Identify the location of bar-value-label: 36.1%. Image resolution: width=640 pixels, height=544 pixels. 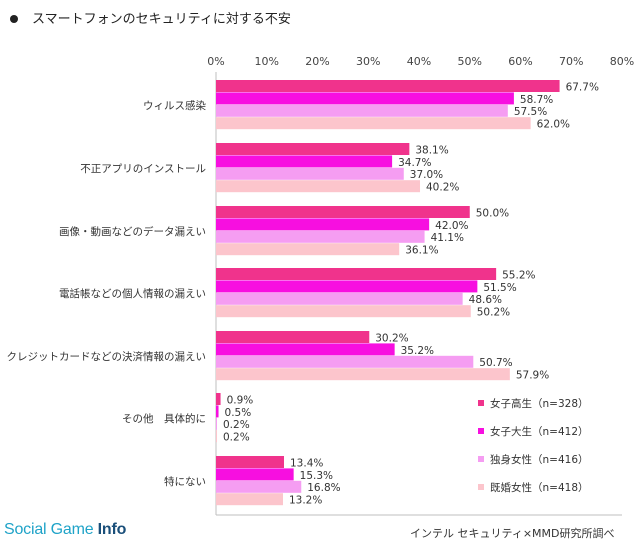
(421, 251).